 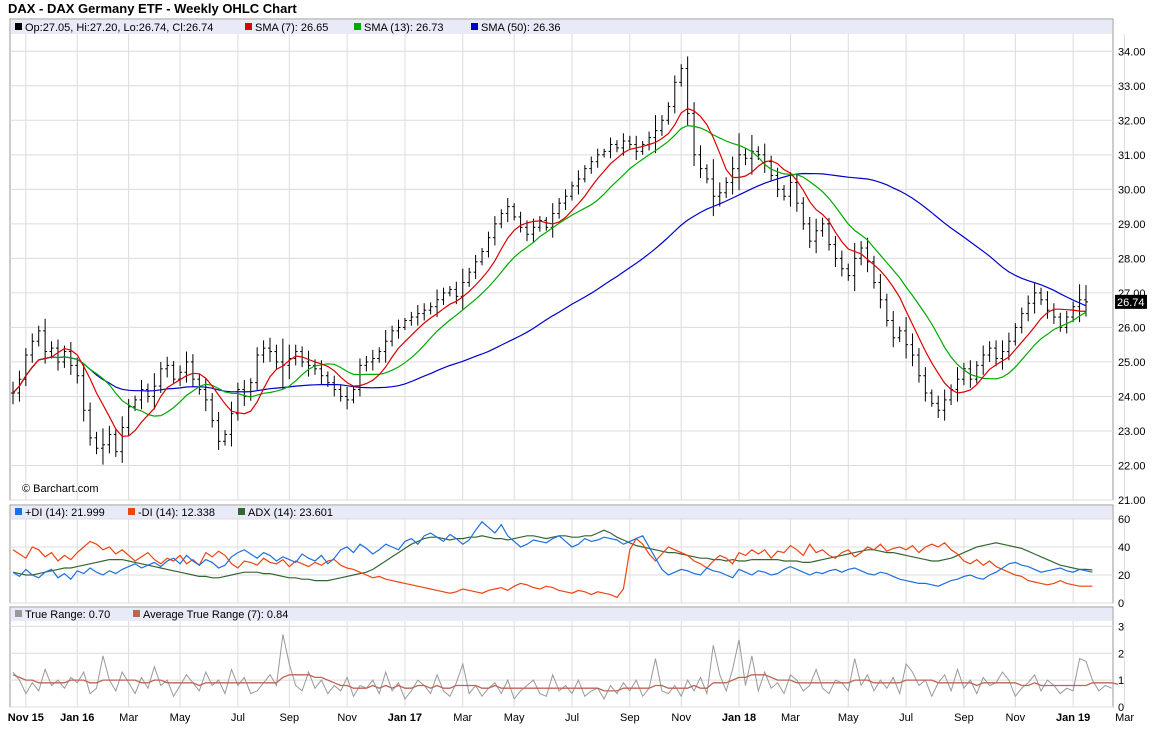 What do you see at coordinates (1121, 654) in the screenshot?
I see `tr-tick-label: 2` at bounding box center [1121, 654].